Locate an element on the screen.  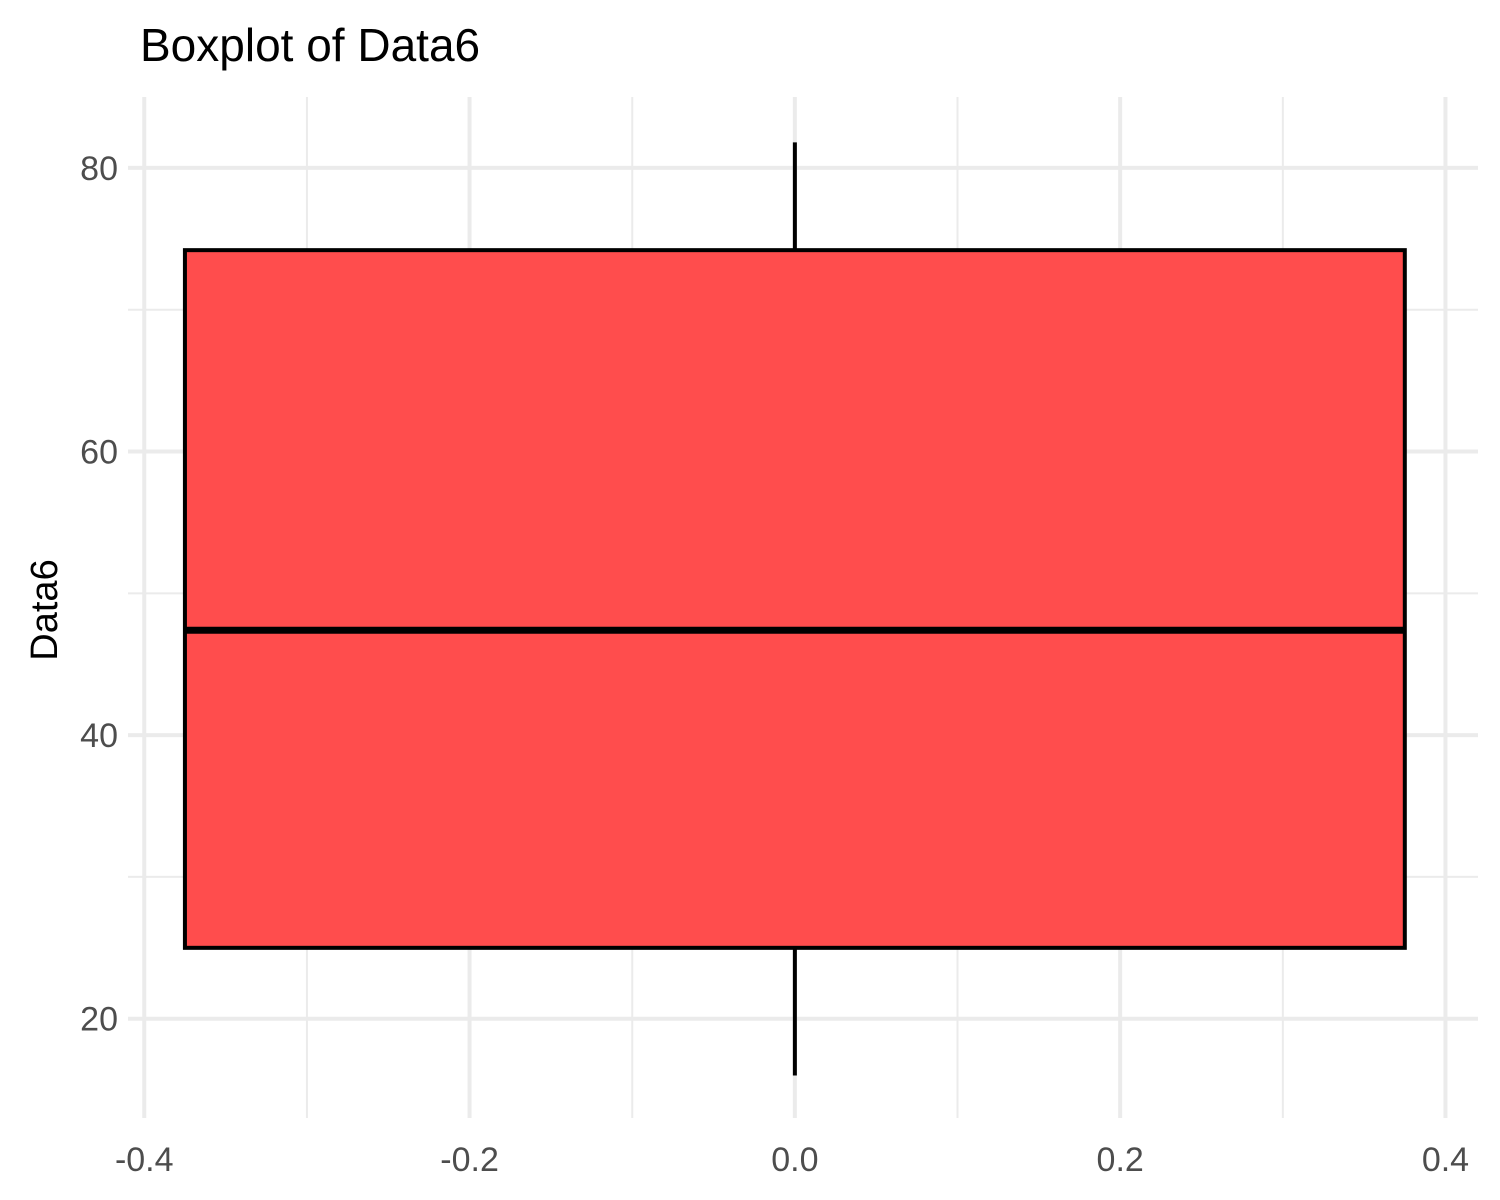
y-axis-tick-labels: 20 40 60 80 is located at coordinates (99, 594).